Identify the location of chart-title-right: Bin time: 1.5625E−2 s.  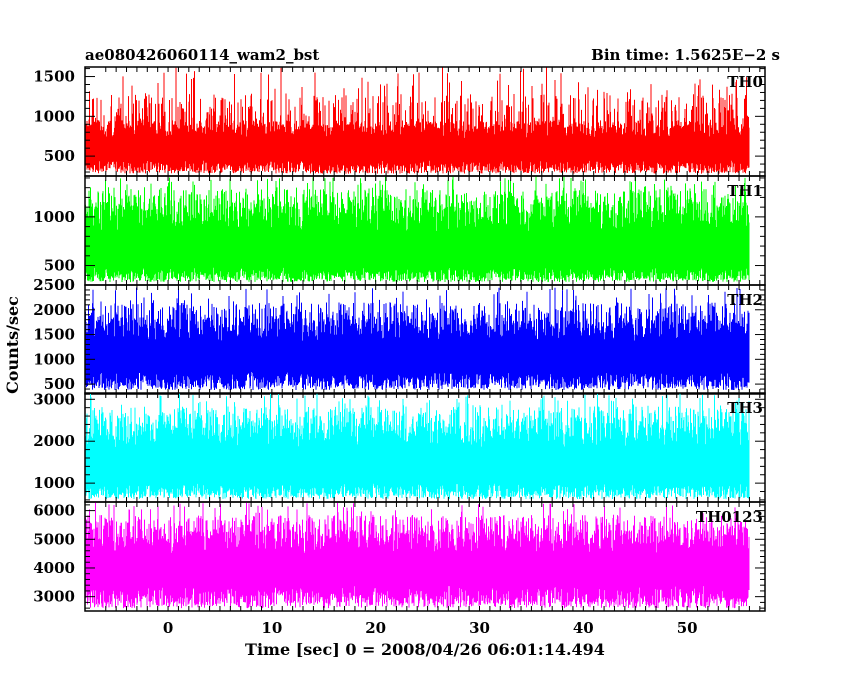
(685, 55).